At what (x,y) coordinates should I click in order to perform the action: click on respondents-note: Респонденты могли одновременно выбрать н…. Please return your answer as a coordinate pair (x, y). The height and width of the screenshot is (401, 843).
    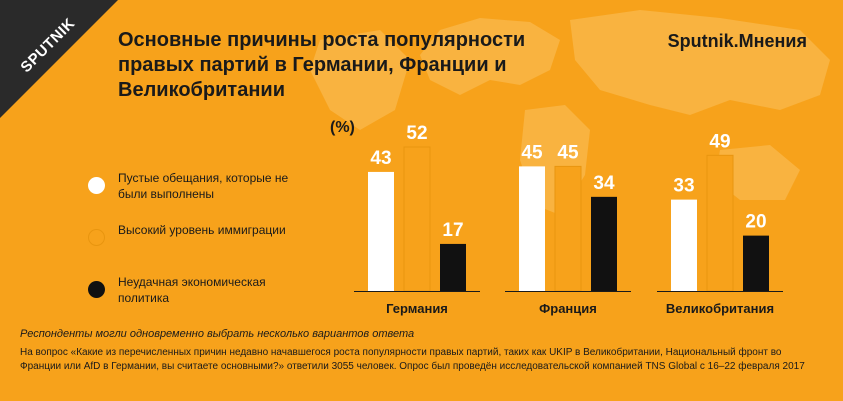
    Looking at the image, I should click on (217, 334).